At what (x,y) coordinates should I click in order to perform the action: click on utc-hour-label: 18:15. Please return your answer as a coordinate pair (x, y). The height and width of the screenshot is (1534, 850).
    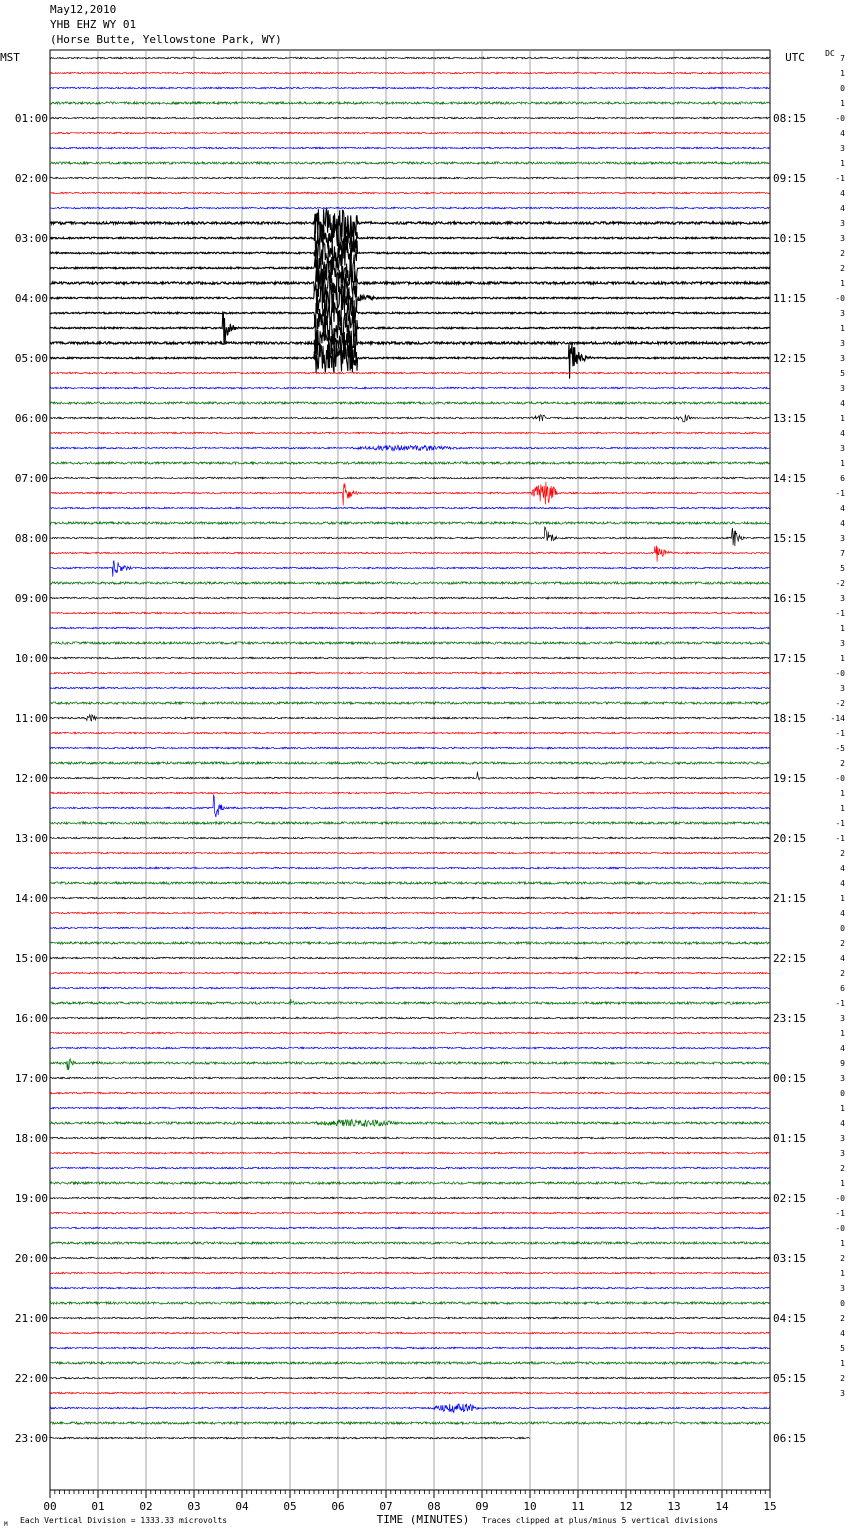
    Looking at the image, I should click on (789, 718).